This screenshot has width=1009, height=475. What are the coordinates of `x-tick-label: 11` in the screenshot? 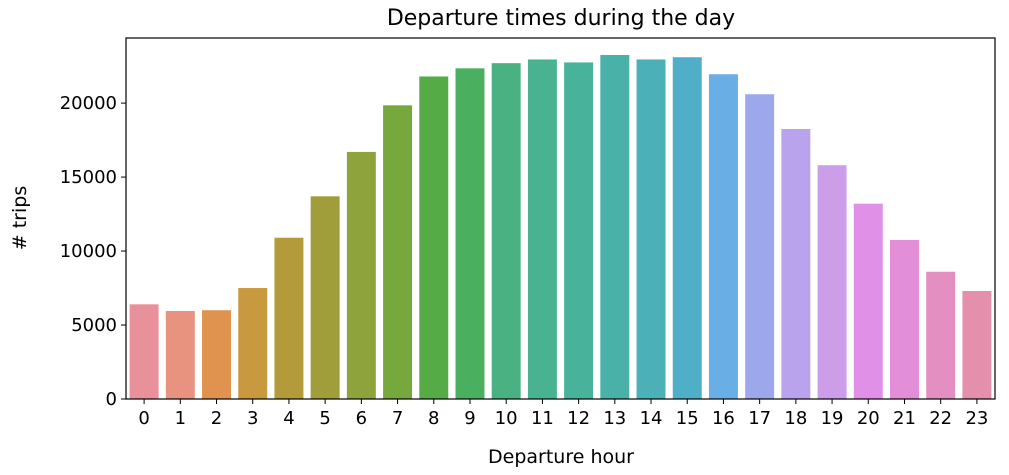 It's located at (542, 418).